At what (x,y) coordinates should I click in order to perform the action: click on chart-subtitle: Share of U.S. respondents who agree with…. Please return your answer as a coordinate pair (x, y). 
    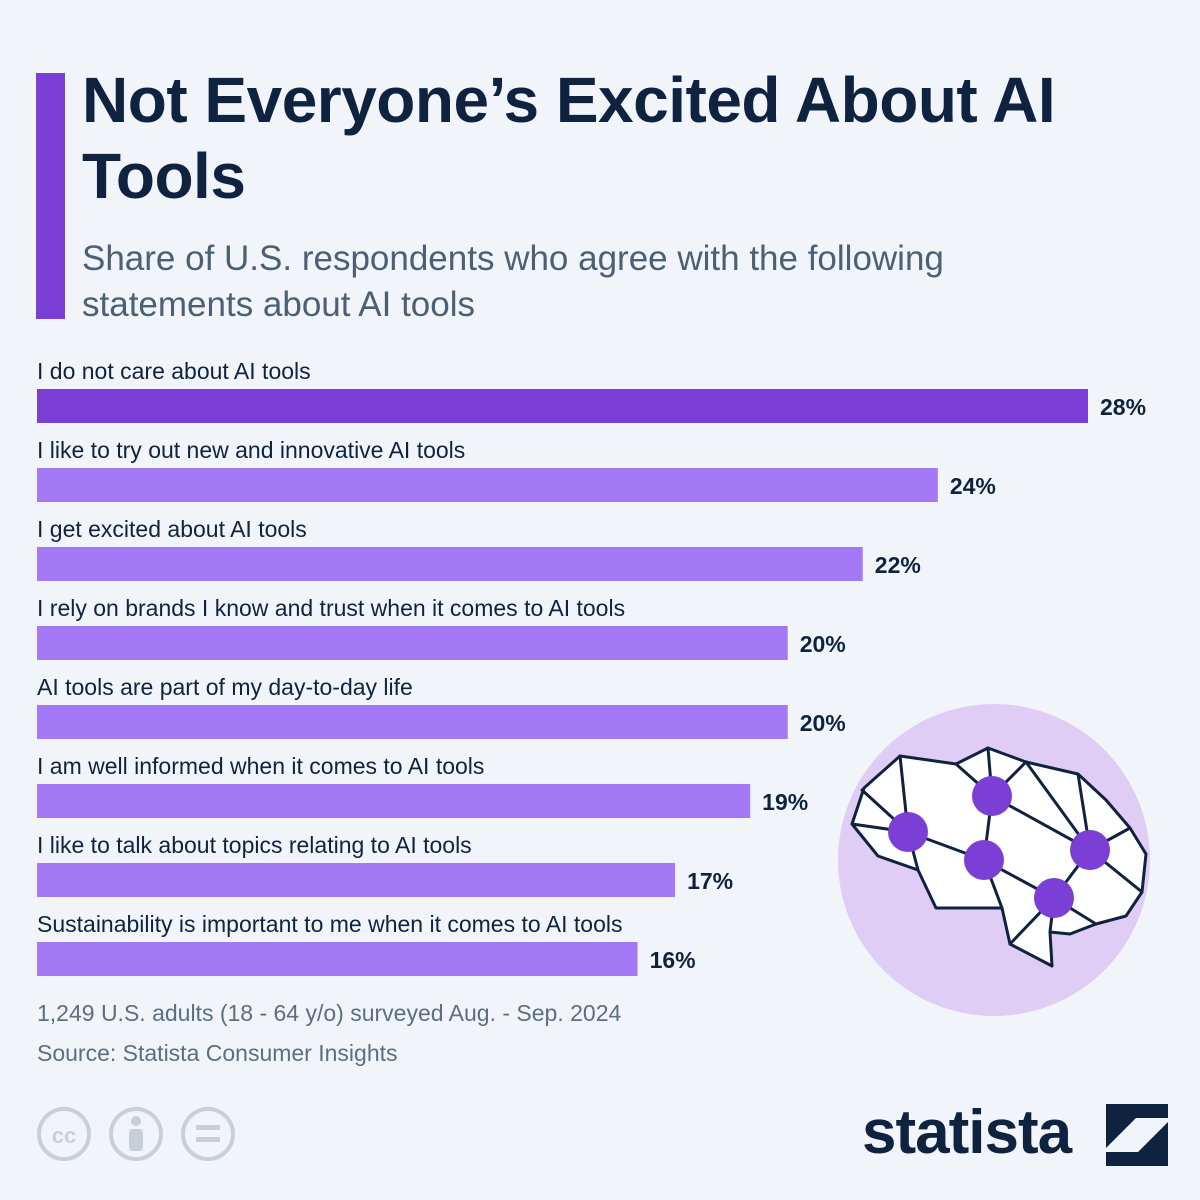
    Looking at the image, I should click on (513, 281).